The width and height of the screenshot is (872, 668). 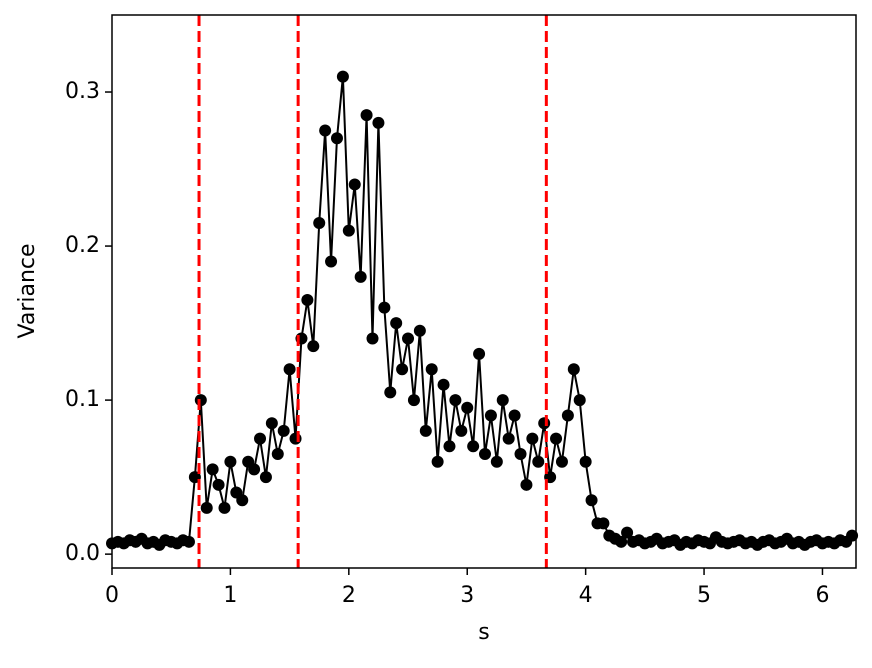 I want to click on x-tick-label: 5, so click(x=704, y=595).